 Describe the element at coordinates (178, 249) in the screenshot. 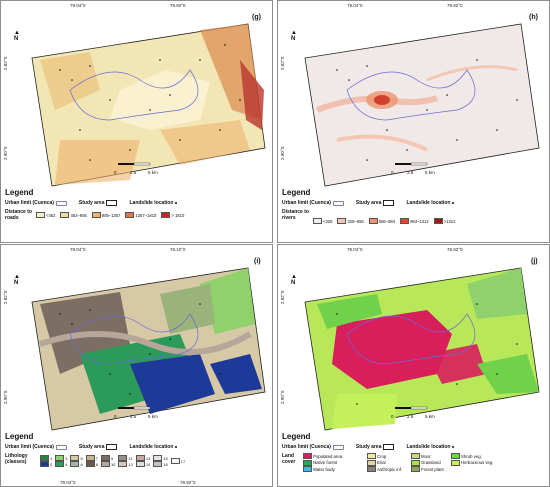

I see `coord-top-right: 78.10°0` at that location.